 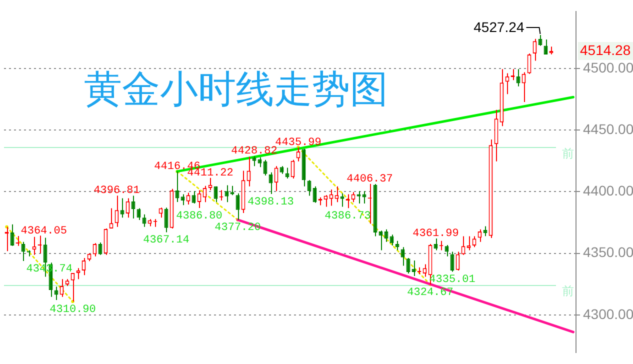 What do you see at coordinates (236, 89) in the screenshot?
I see `text: 黄金小时线走势图` at bounding box center [236, 89].